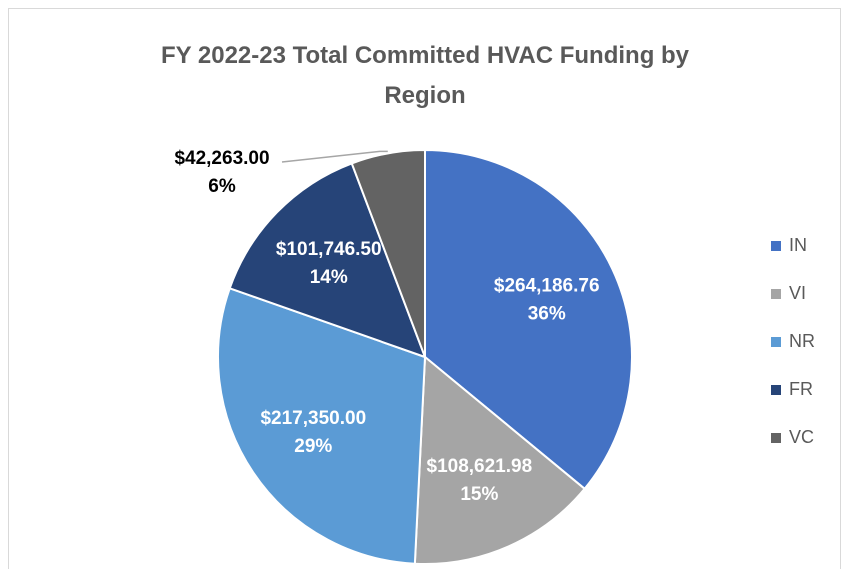  I want to click on data-label: $42,263.00, so click(221, 158).